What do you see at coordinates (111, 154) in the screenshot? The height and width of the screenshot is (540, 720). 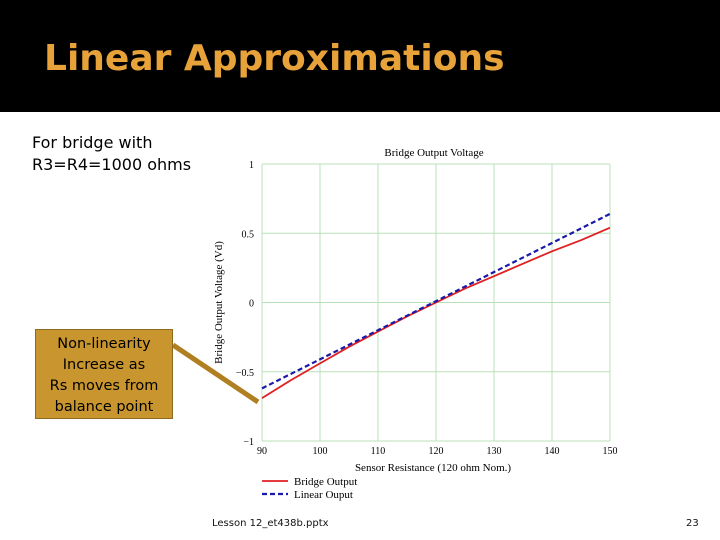 I see `bridge-note: For bridge with R3=R4=1000 ohms` at bounding box center [111, 154].